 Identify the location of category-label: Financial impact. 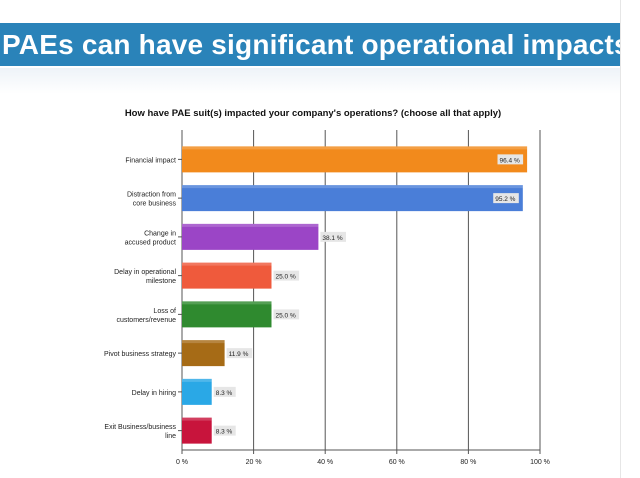
(150, 160).